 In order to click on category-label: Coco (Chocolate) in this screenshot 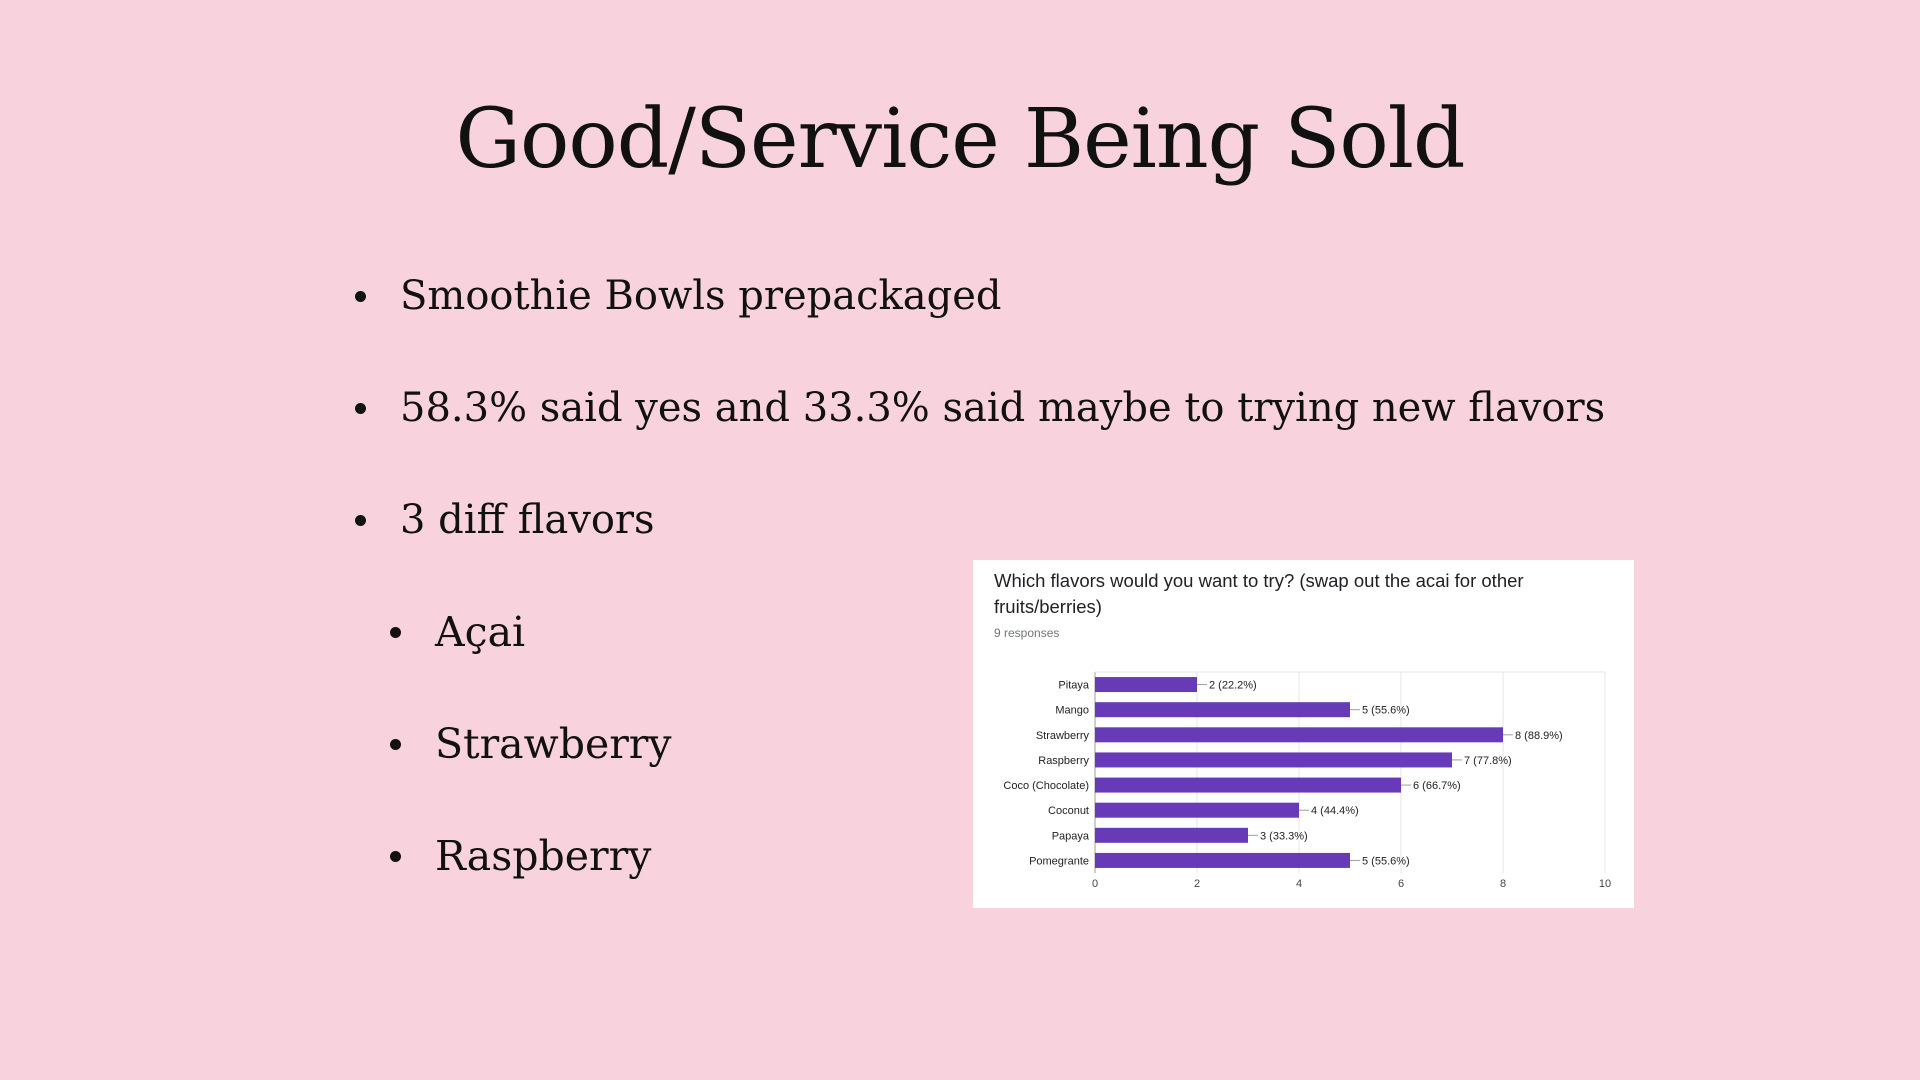, I will do `click(1046, 786)`.